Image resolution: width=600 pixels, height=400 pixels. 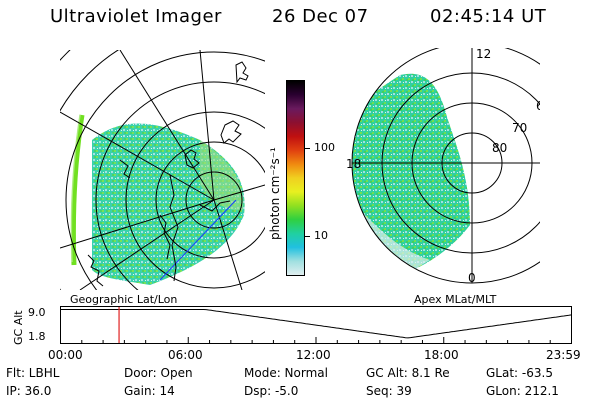 What do you see at coordinates (519, 373) in the screenshot?
I see `glat-info: GLat: -63.5` at bounding box center [519, 373].